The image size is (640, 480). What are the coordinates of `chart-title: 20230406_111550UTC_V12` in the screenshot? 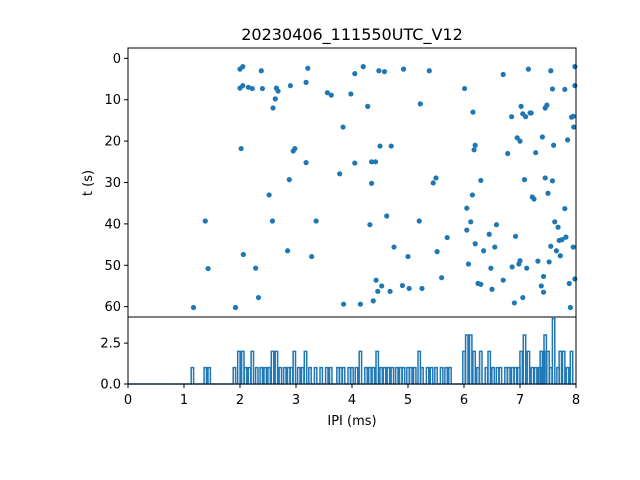 It's located at (352, 35).